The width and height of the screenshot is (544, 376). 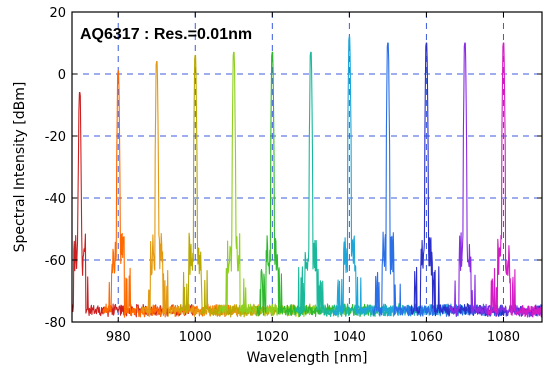 I want to click on y-tick-label: -80, so click(x=55, y=323).